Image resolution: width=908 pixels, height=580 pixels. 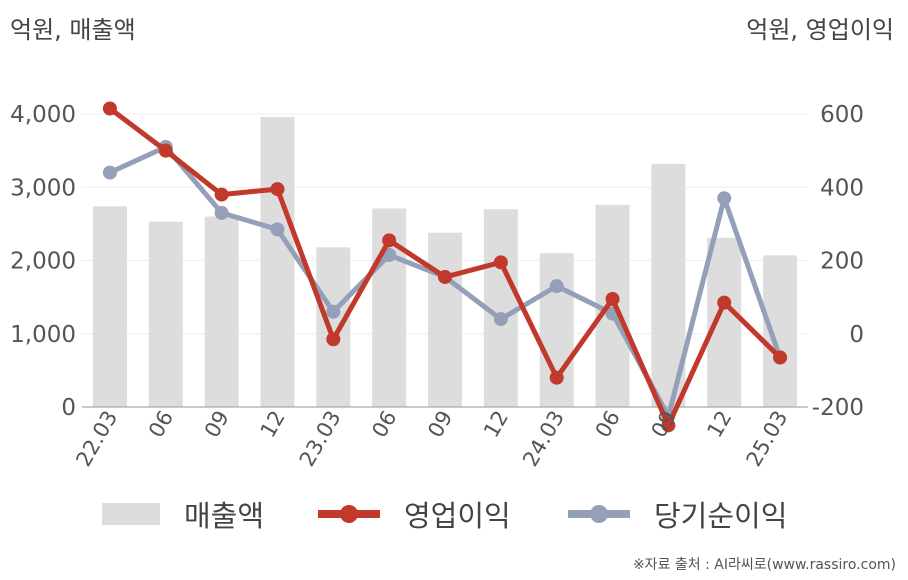 I want to click on legend-swatch-sales, so click(x=131, y=514).